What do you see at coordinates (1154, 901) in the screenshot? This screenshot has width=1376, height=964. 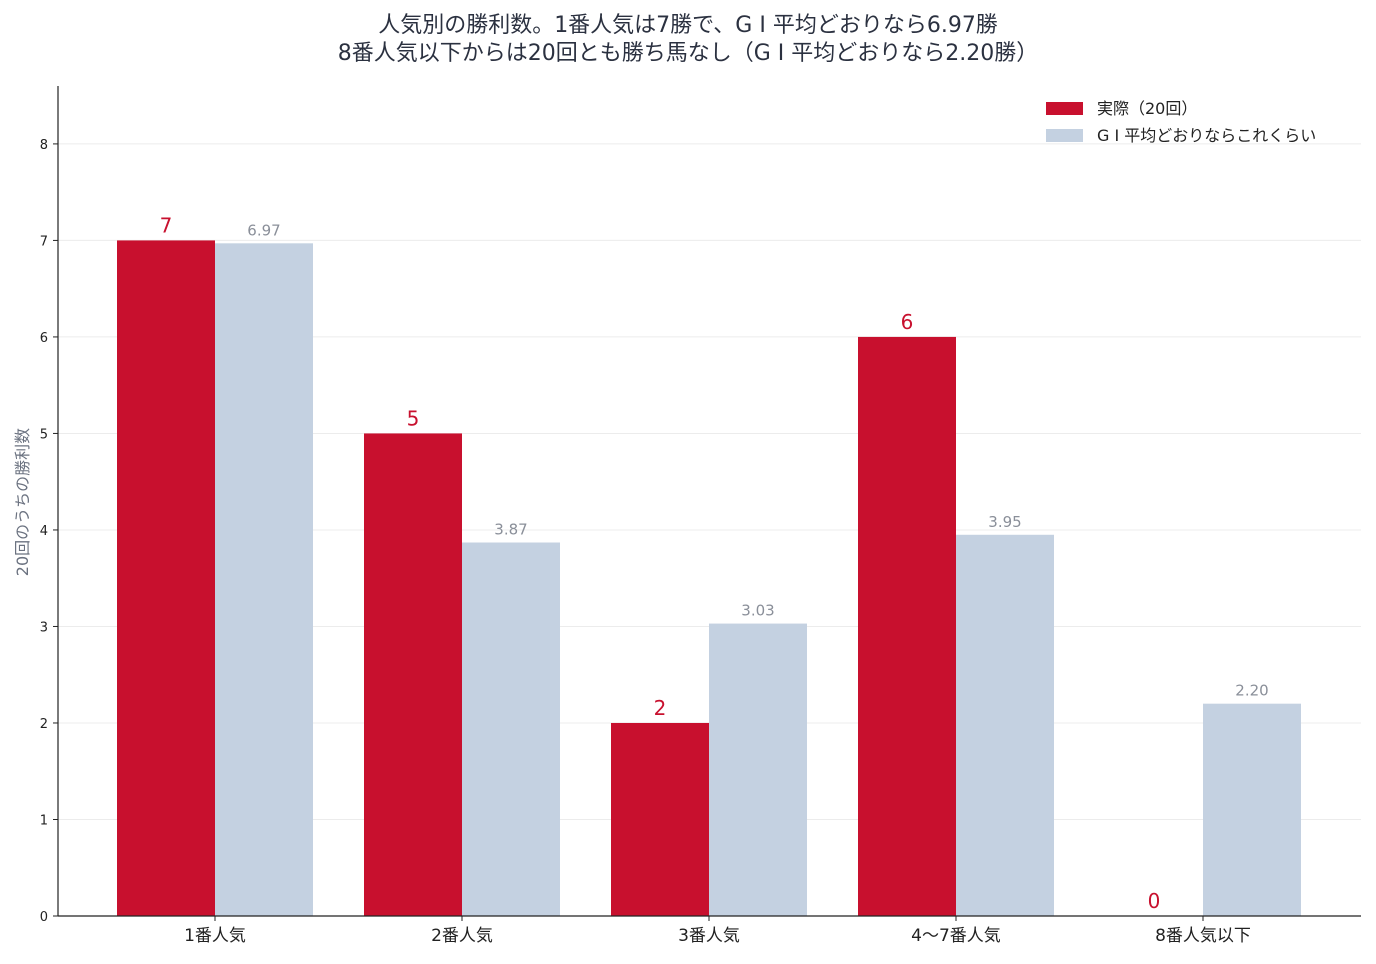 I see `data-label-actual-4: 0` at bounding box center [1154, 901].